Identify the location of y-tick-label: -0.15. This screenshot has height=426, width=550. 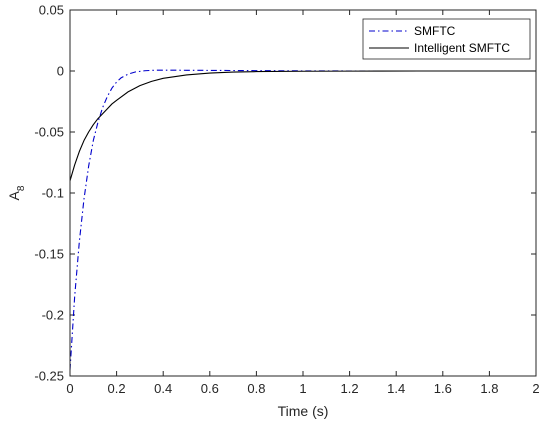
(49, 254).